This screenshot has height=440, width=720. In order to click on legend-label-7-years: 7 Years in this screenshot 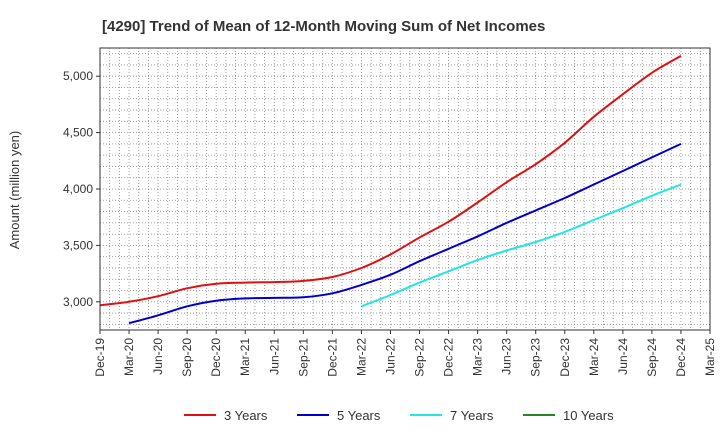, I will do `click(472, 415)`.